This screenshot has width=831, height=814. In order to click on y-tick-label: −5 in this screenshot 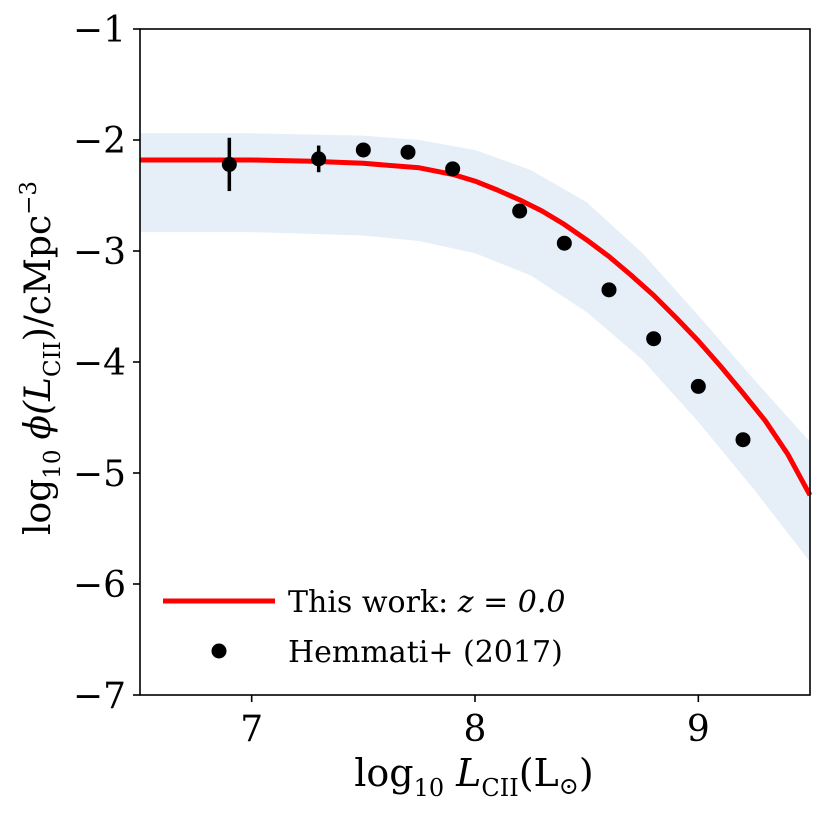, I will do `click(99, 474)`.